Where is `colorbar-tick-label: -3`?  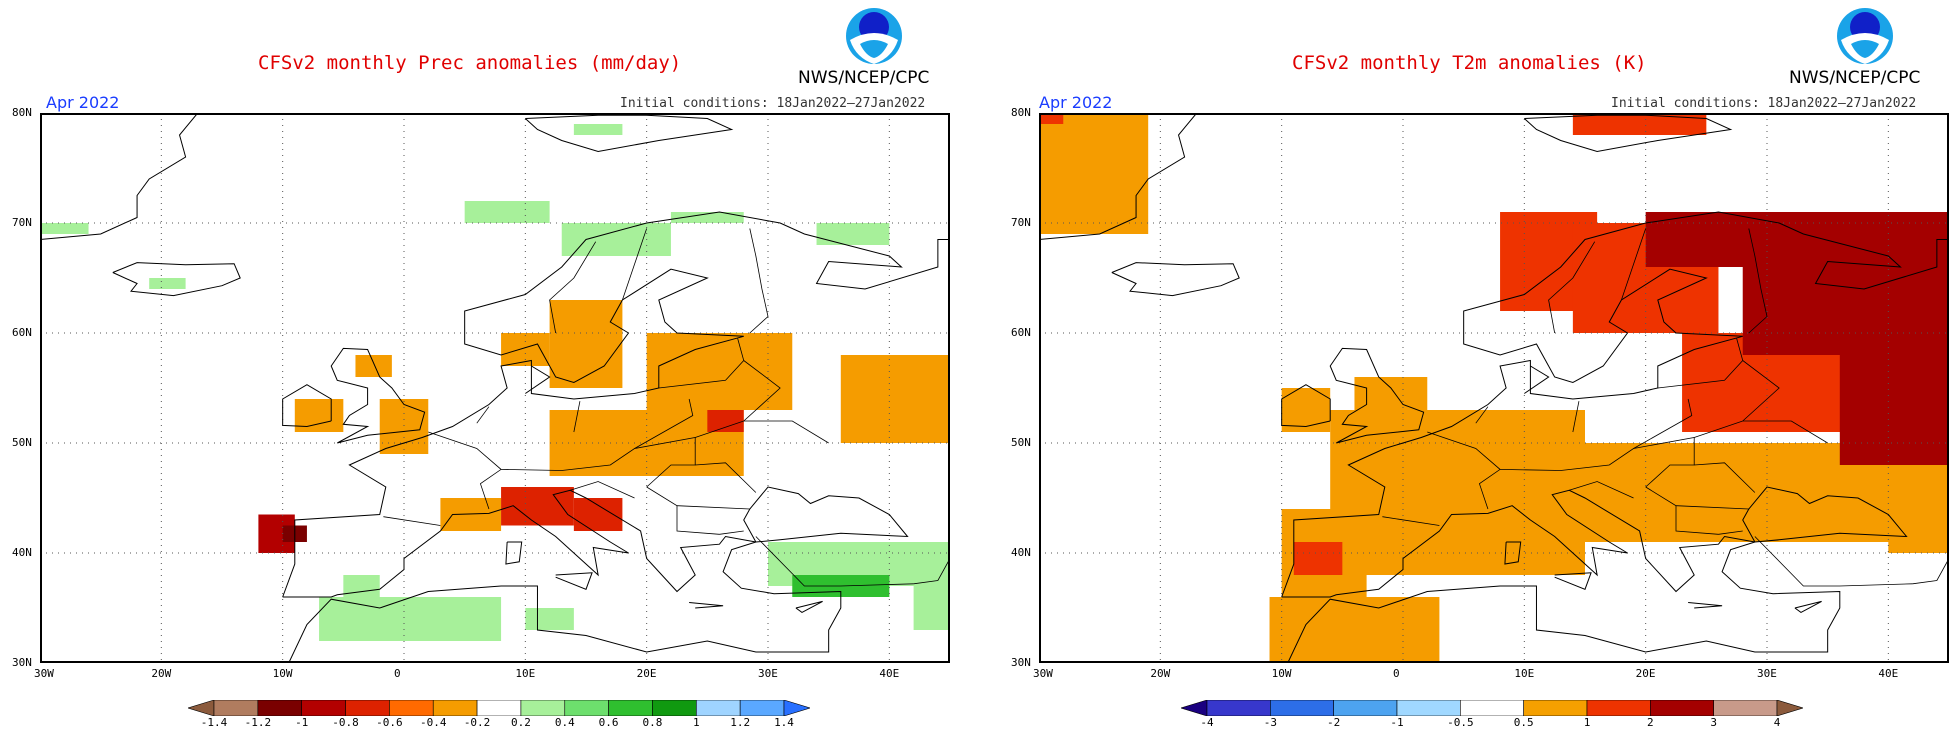
colorbar-tick-label: -3 is located at coordinates (1270, 722).